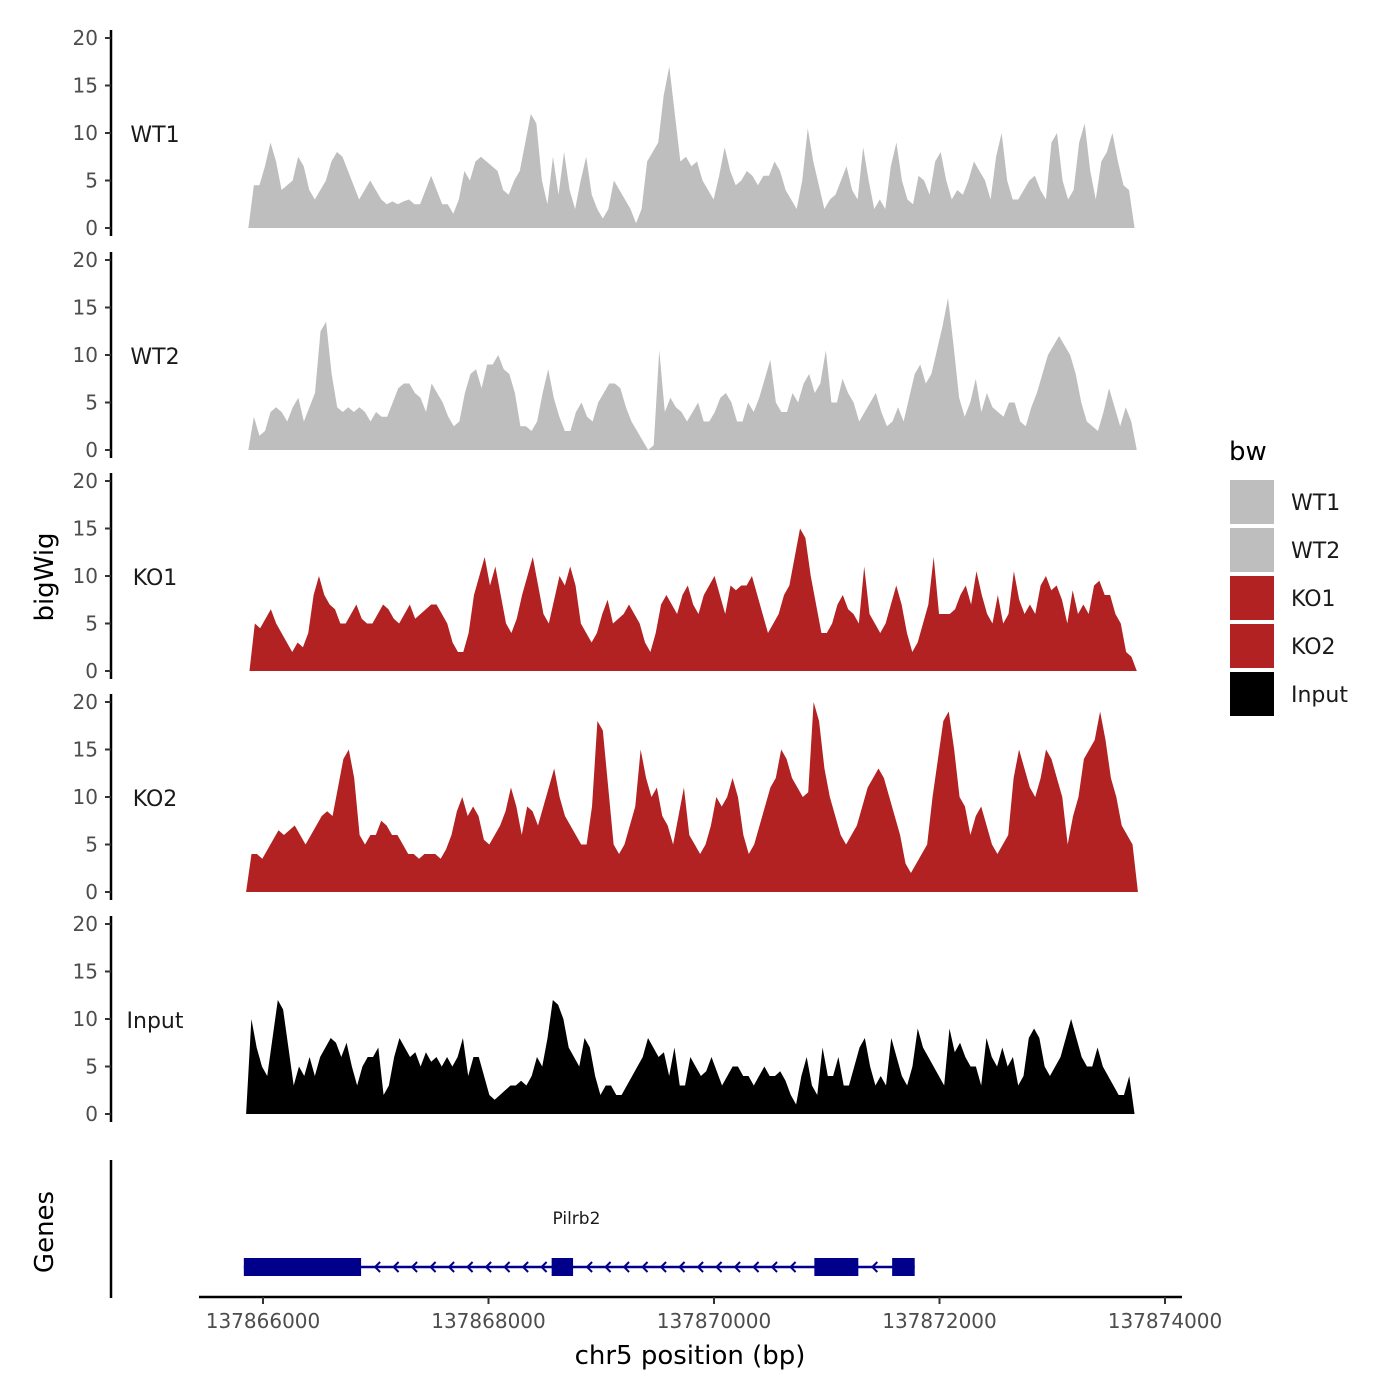 This screenshot has width=1400, height=1400. What do you see at coordinates (579, 1242) in the screenshot?
I see `gene-pilrb2: Pilrb2` at bounding box center [579, 1242].